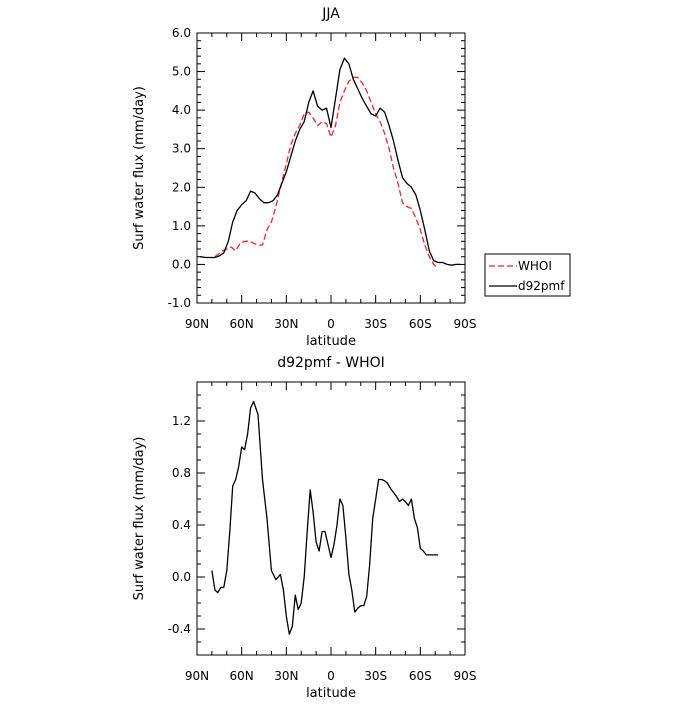 This screenshot has height=704, width=700. What do you see at coordinates (330, 14) in the screenshot?
I see `chart-title: JJA` at bounding box center [330, 14].